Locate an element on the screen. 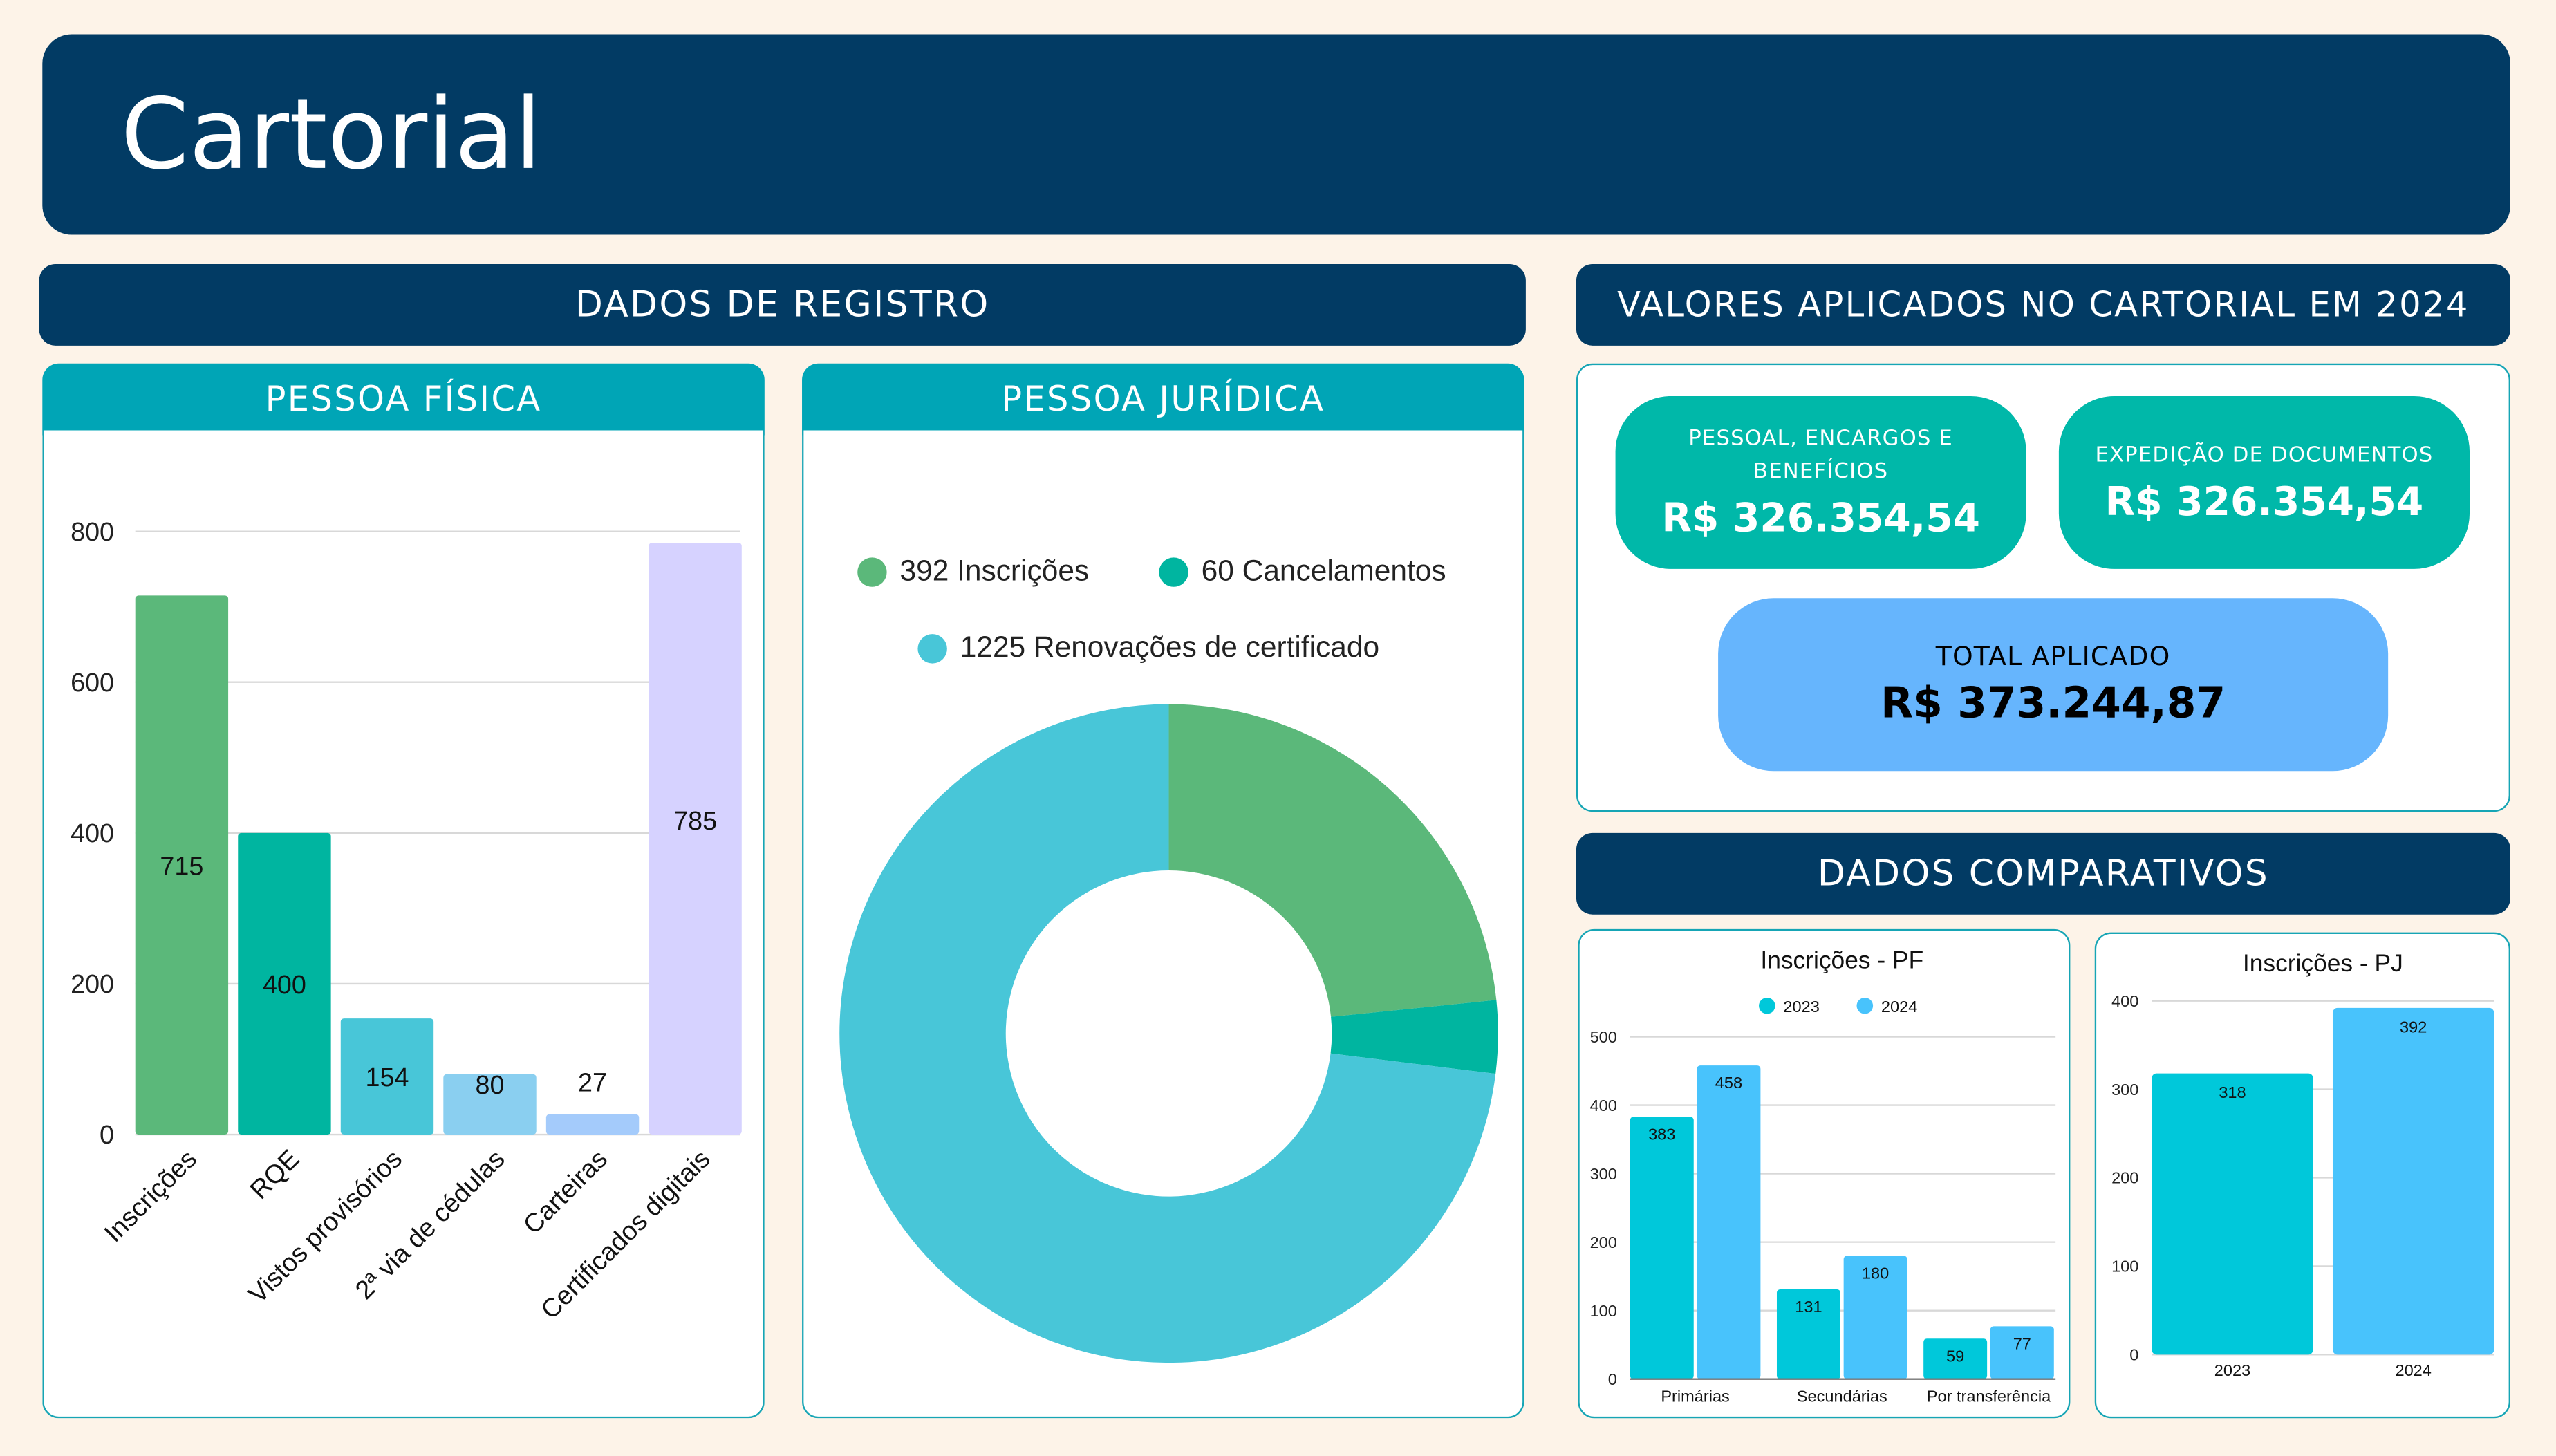  x-tick-label: 2023 is located at coordinates (2232, 1370).